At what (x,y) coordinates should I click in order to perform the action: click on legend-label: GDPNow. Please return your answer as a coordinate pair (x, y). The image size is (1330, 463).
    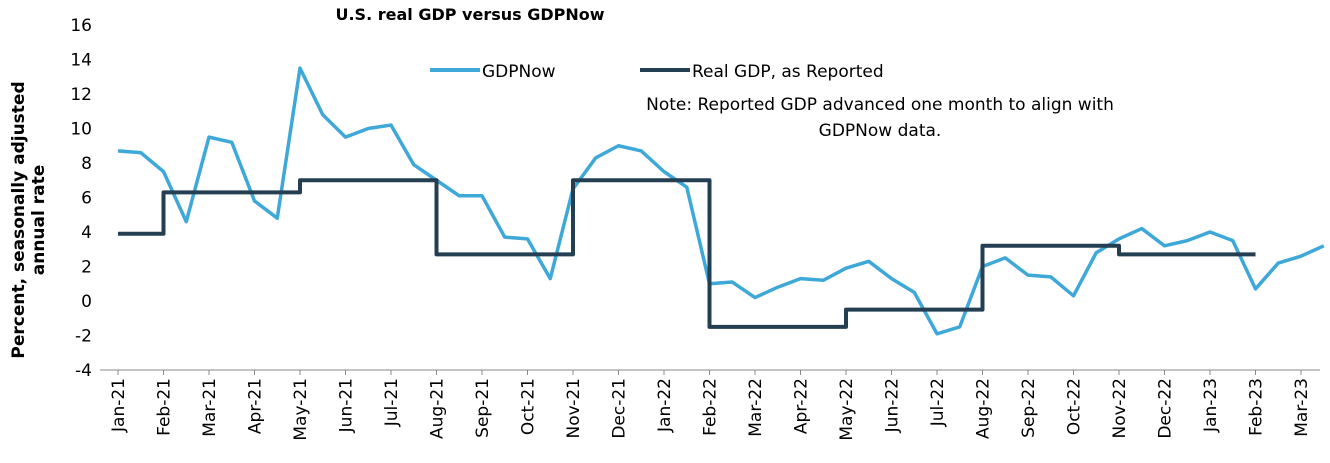
    Looking at the image, I should click on (519, 72).